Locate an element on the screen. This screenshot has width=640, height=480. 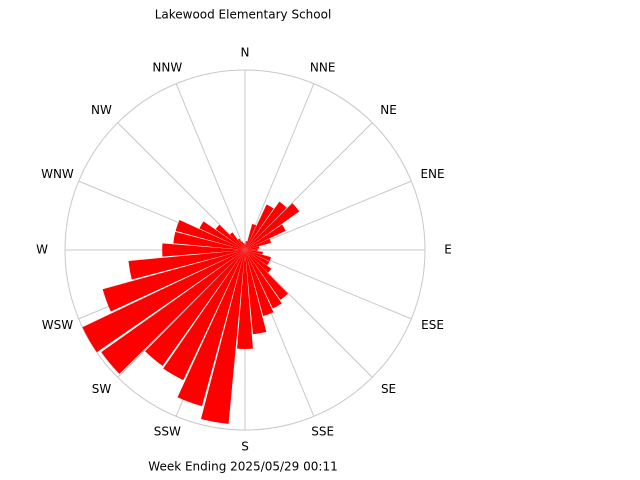
direction-label: ESE is located at coordinates (432, 325).